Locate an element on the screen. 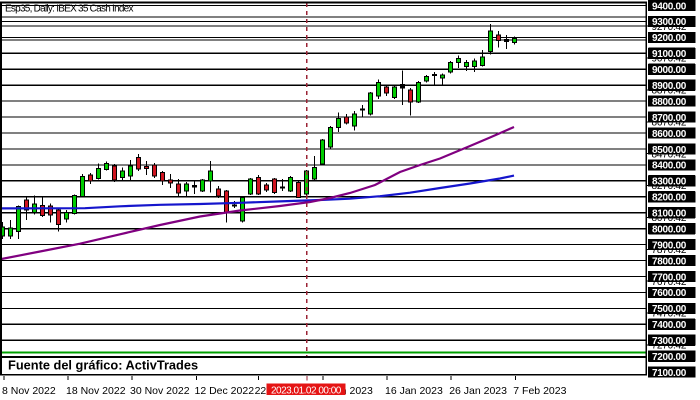 This screenshot has width=700, height=400. svg-text: 7800.00 is located at coordinates (669, 261).